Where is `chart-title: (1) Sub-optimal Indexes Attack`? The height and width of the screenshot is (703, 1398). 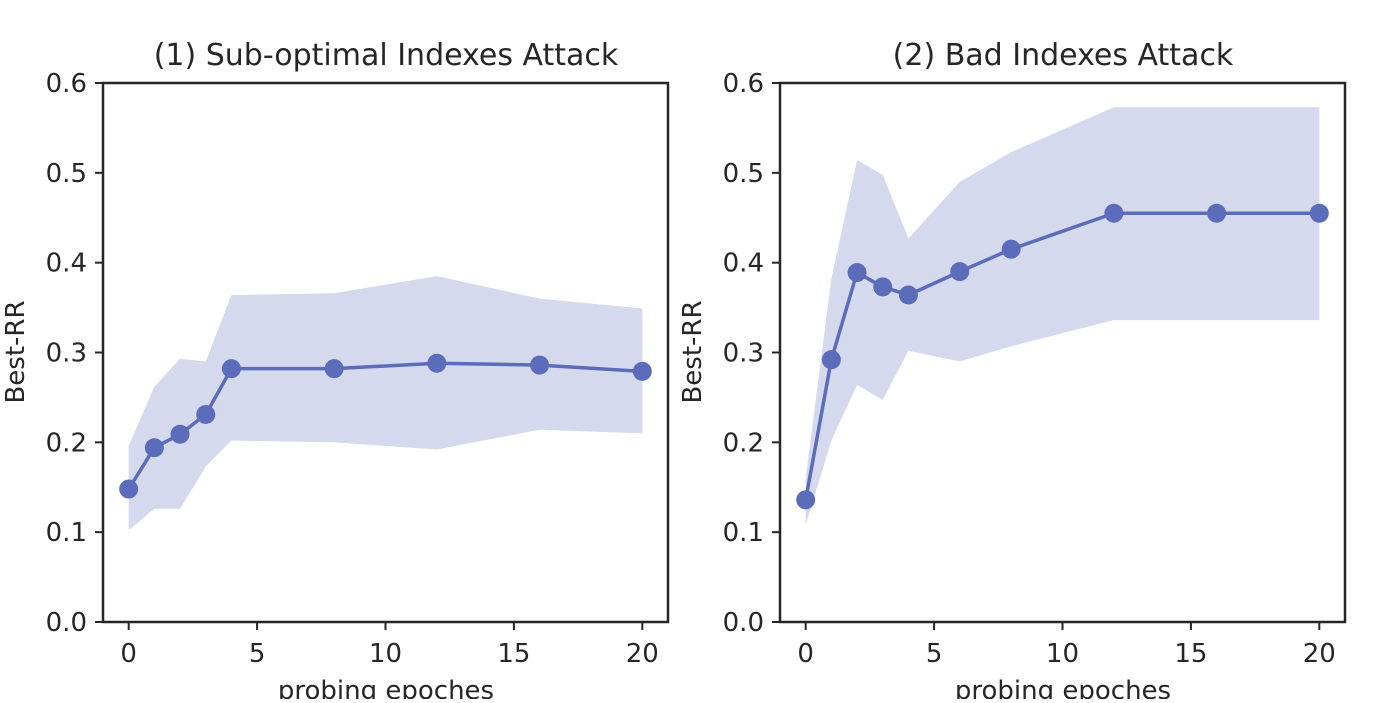
chart-title: (1) Sub-optimal Indexes Attack is located at coordinates (386, 55).